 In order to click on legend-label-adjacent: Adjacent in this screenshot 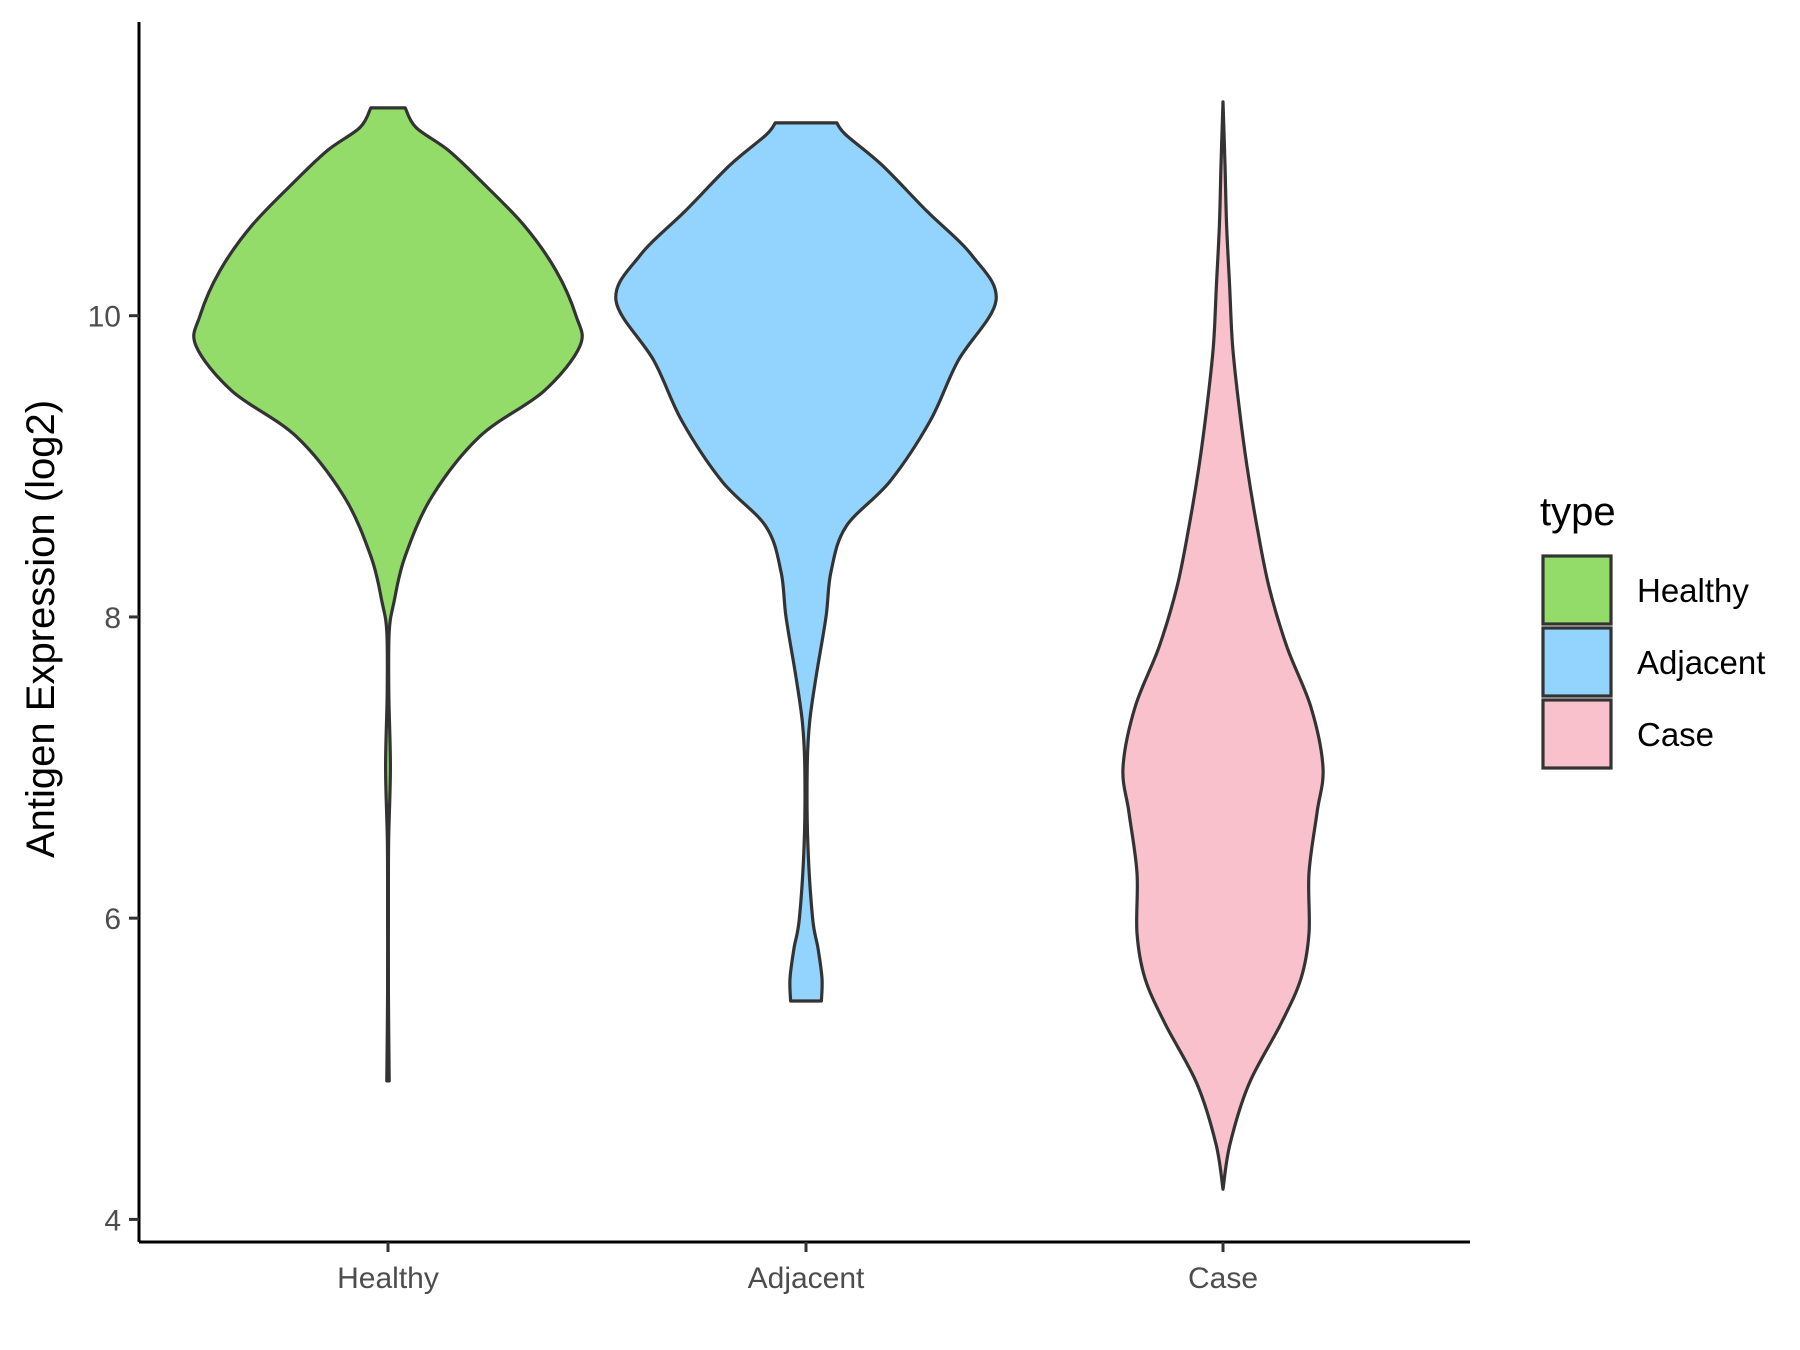, I will do `click(1701, 662)`.